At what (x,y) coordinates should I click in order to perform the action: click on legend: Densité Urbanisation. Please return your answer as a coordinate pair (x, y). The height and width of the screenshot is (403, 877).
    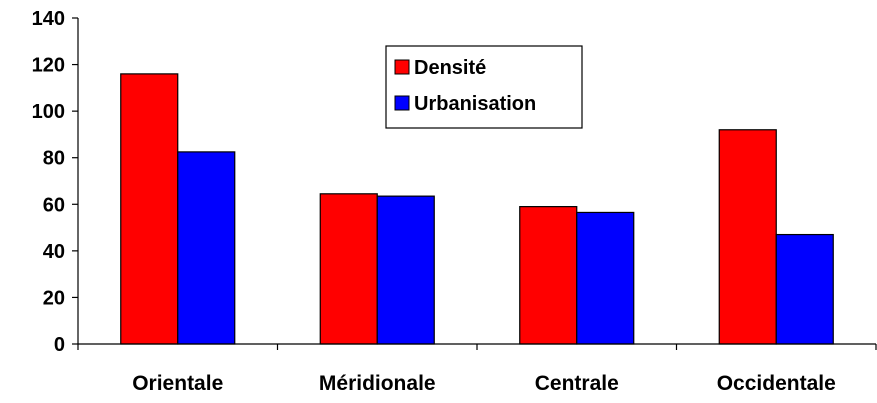
    Looking at the image, I should click on (484, 87).